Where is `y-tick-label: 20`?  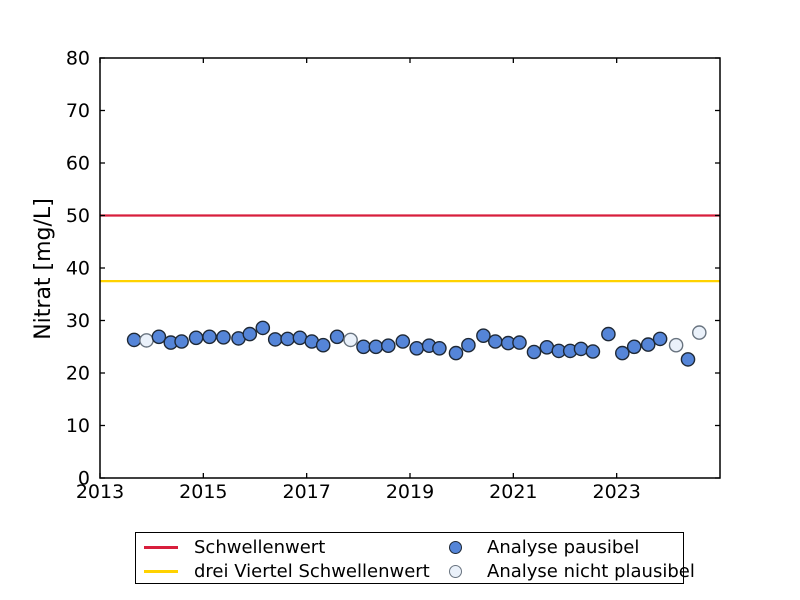
y-tick-label: 20 is located at coordinates (78, 374).